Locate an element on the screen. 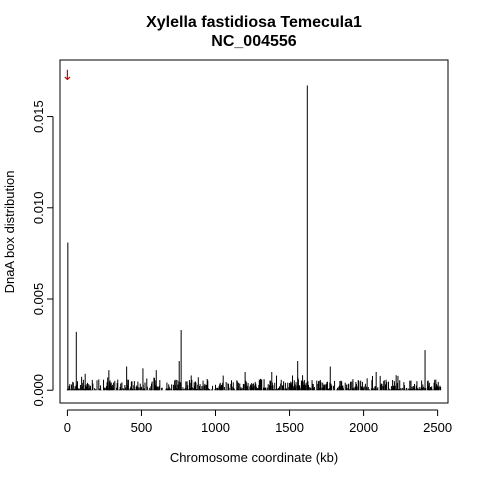 The width and height of the screenshot is (480, 480). y-tick-label: 0.005 is located at coordinates (38, 299).